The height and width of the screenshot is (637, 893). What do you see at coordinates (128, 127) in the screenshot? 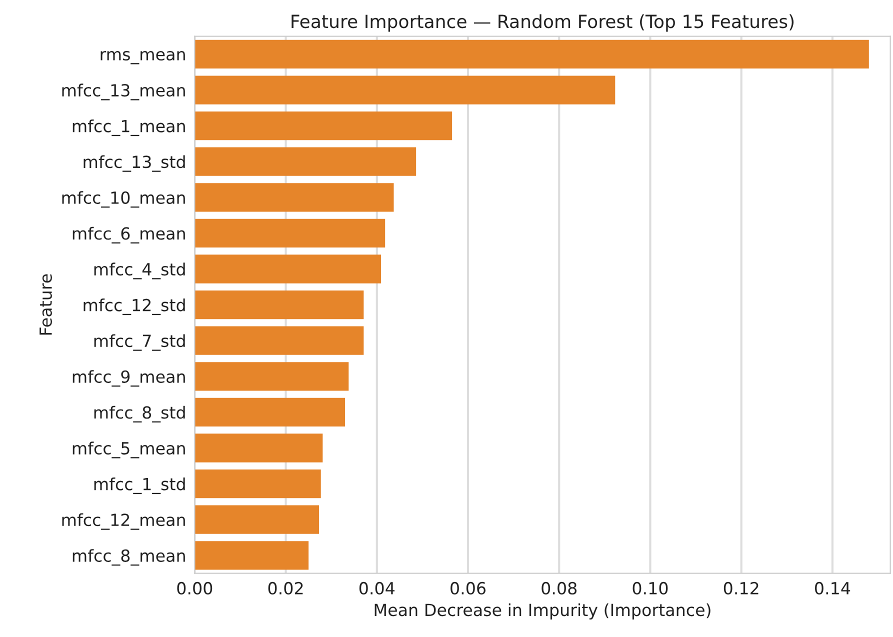
I see `y-tick-label: mfcc_1_mean` at bounding box center [128, 127].